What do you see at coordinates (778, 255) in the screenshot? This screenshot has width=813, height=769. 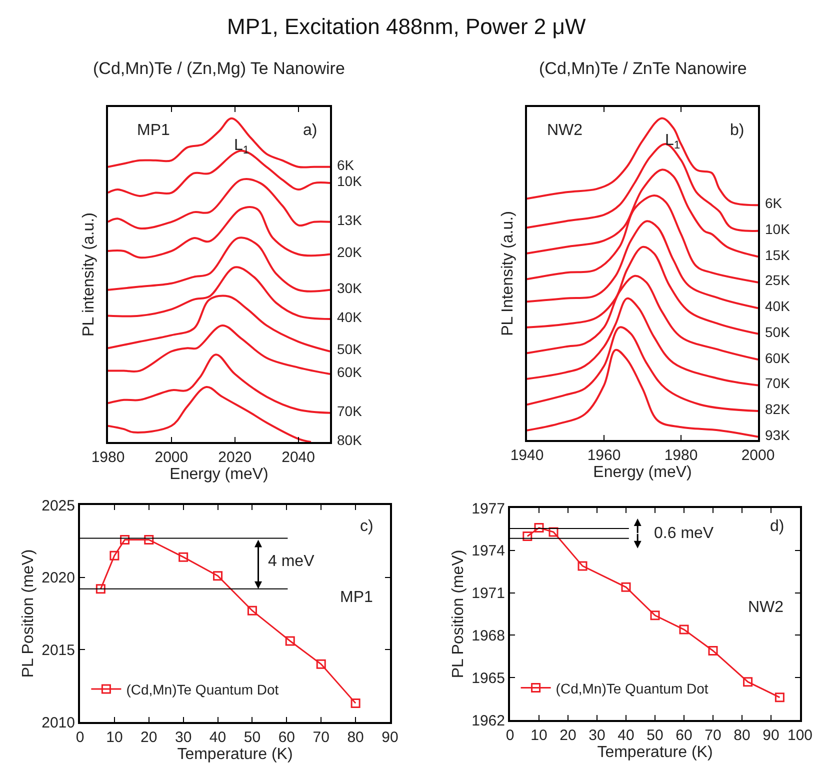 I see `series-label: 15K` at bounding box center [778, 255].